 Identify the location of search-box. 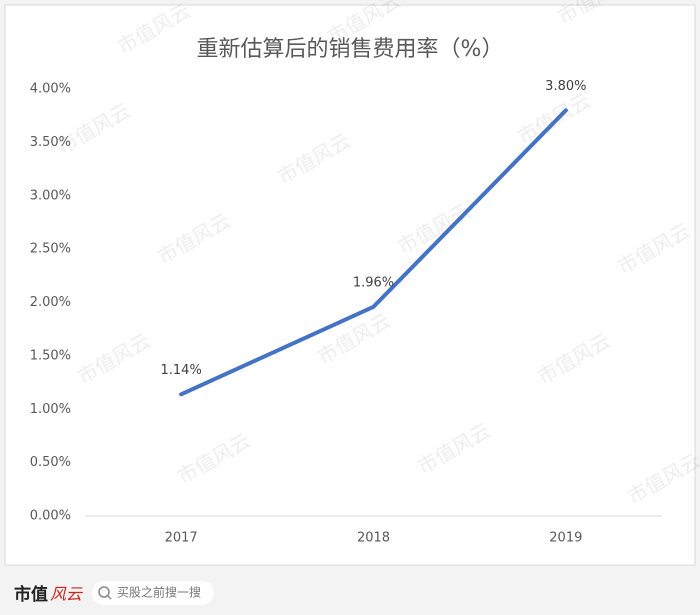
(153, 593).